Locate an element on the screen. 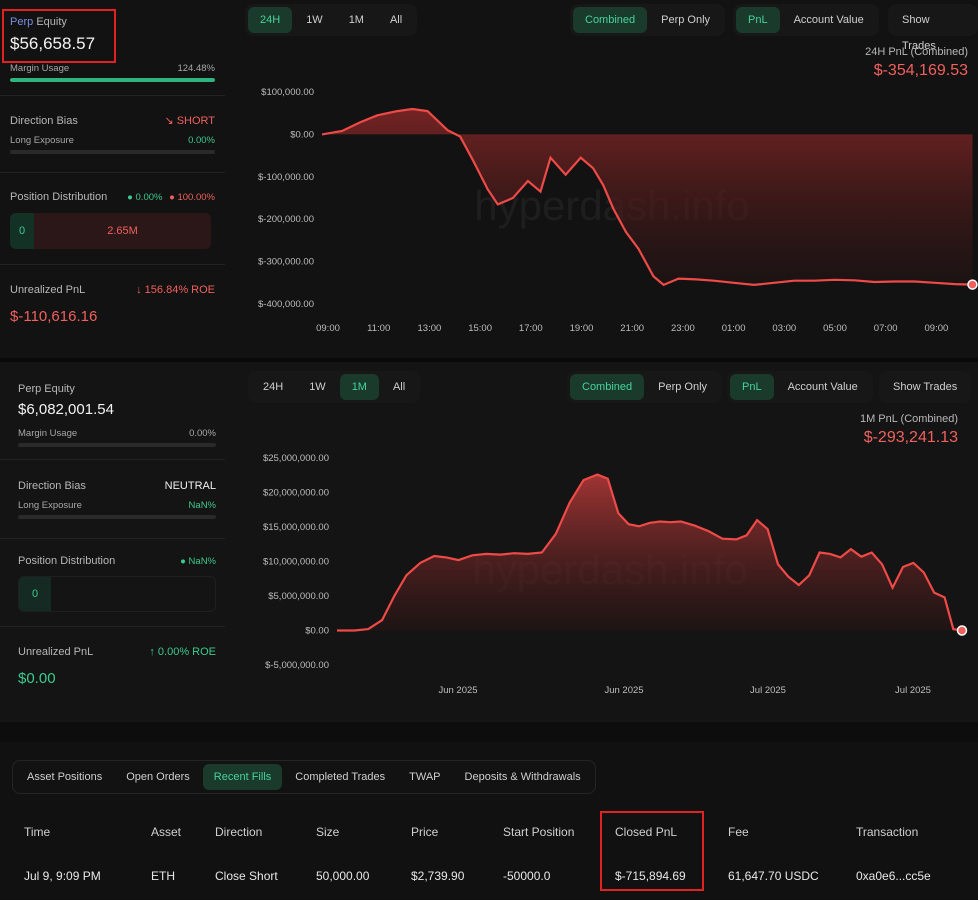  distribution-percents: ● 0.00% ● 100.00% is located at coordinates (171, 197).